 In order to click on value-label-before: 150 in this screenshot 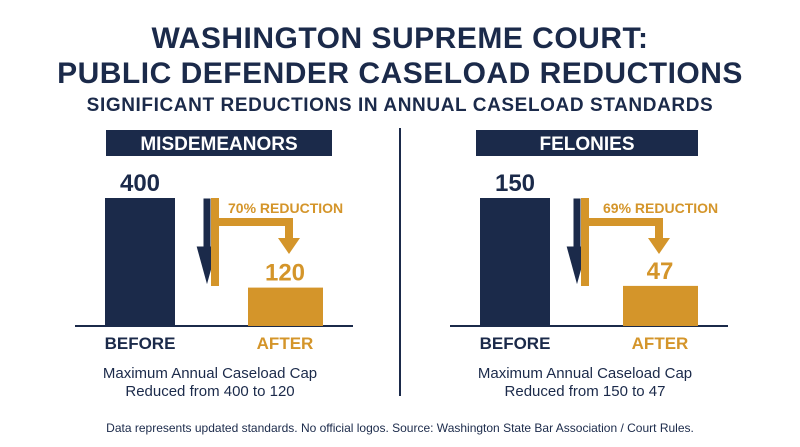, I will do `click(515, 183)`.